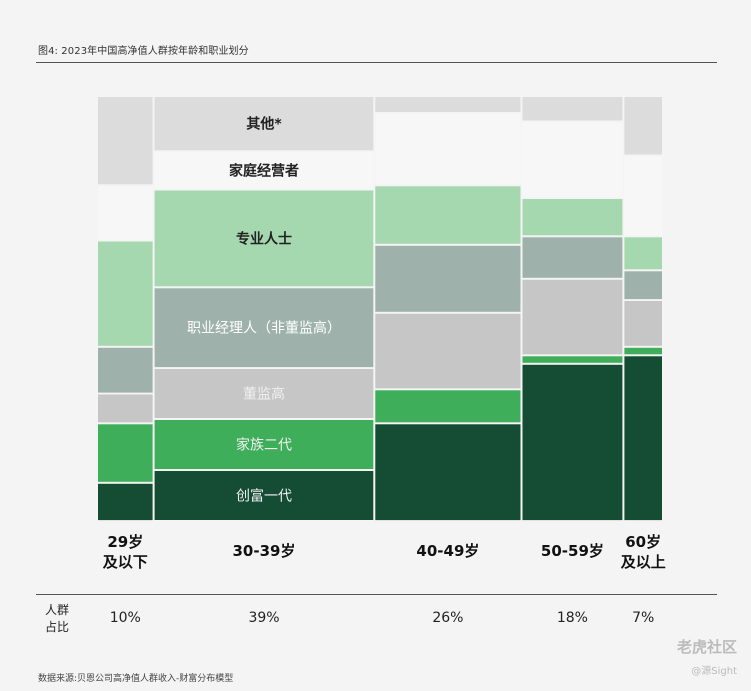  Describe the element at coordinates (448, 406) in the screenshot. I see `segment-2-家族二代` at that location.